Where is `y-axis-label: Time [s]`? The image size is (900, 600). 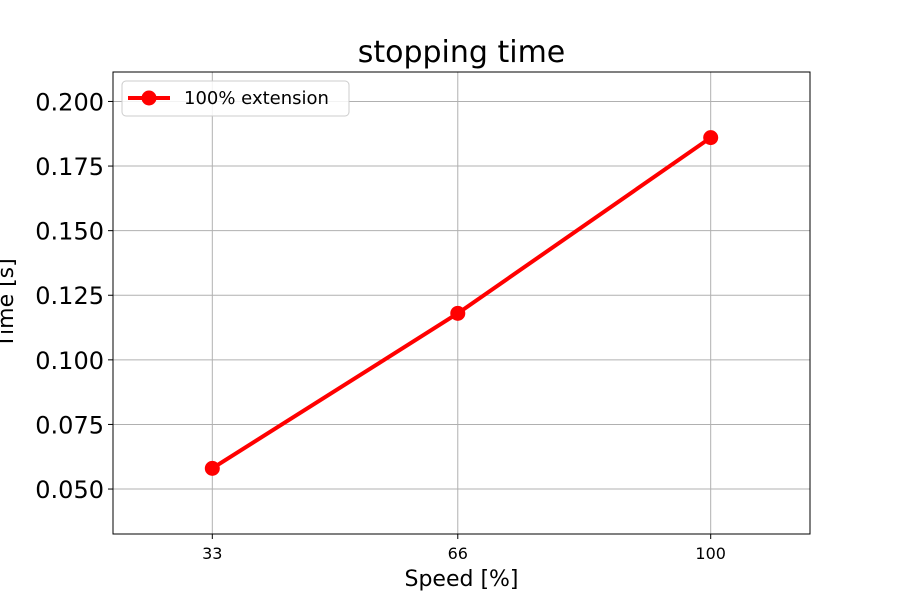
y-axis-label: Time [s] is located at coordinates (9, 303).